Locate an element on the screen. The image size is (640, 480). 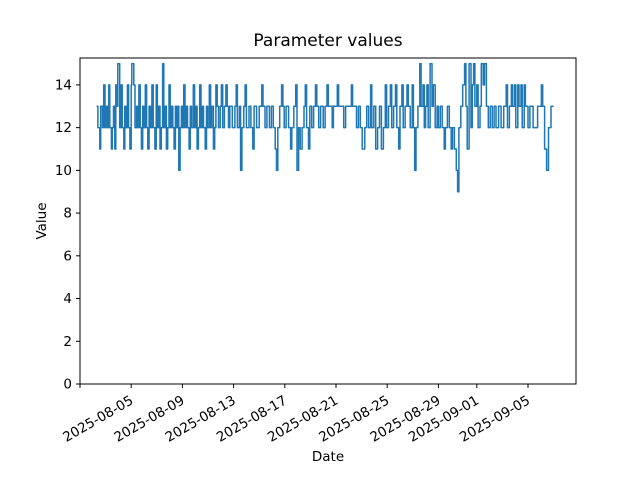
y-tick-label: 8 is located at coordinates (67, 214).